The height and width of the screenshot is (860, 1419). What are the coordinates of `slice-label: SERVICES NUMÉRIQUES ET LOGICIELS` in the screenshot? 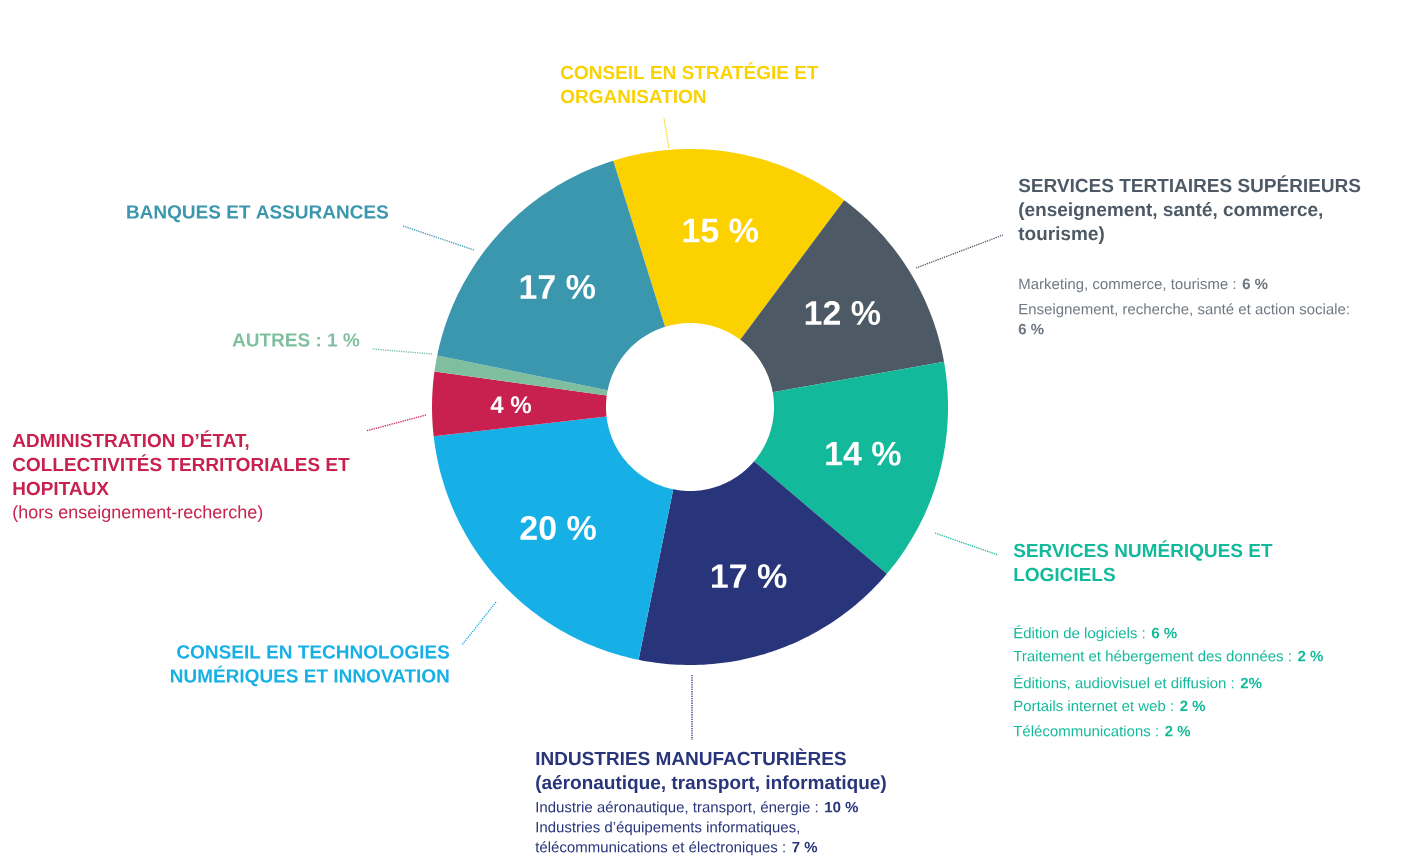 It's located at (1143, 561).